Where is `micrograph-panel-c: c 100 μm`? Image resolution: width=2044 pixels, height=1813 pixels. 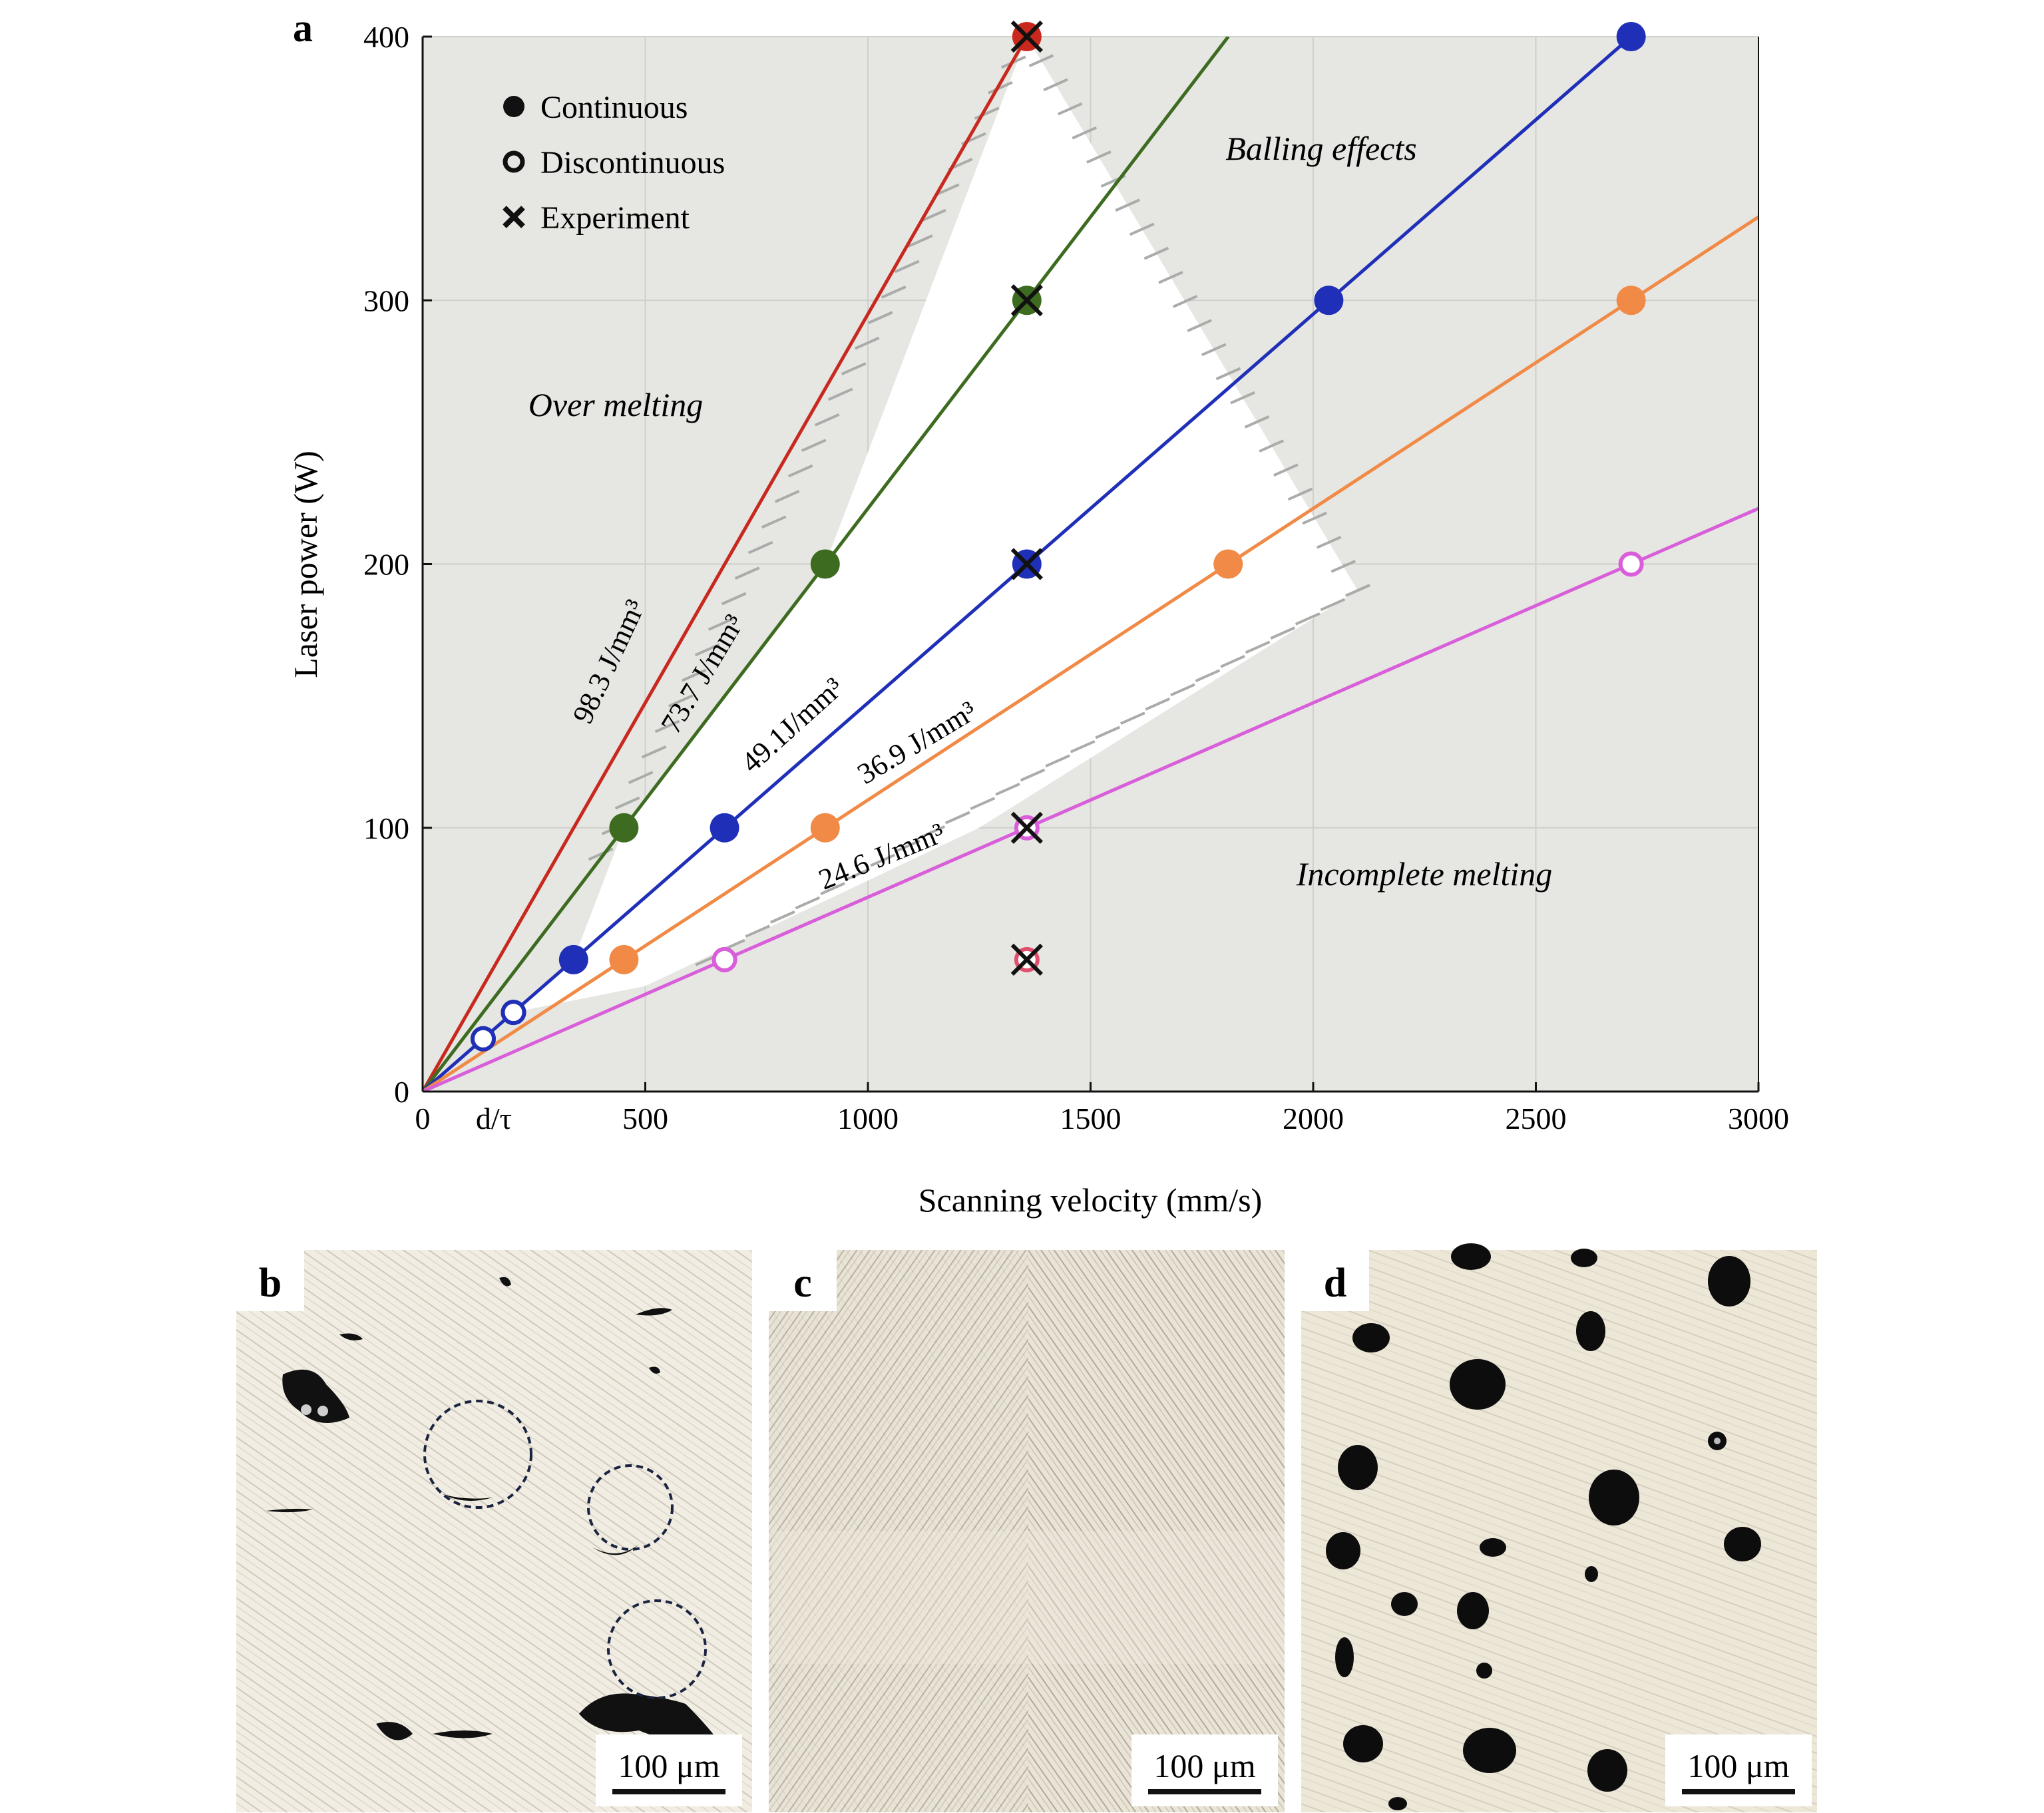
micrograph-panel-c: c 100 μm is located at coordinates (1027, 1531).